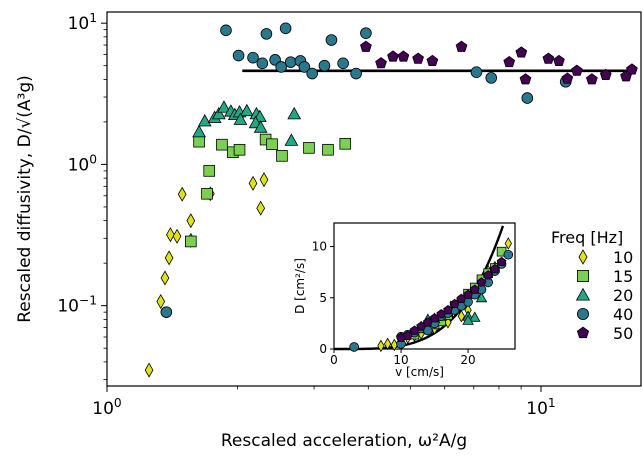 This screenshot has height=457, width=643. I want to click on inset-x-axis-label: v [cm/s], so click(419, 372).